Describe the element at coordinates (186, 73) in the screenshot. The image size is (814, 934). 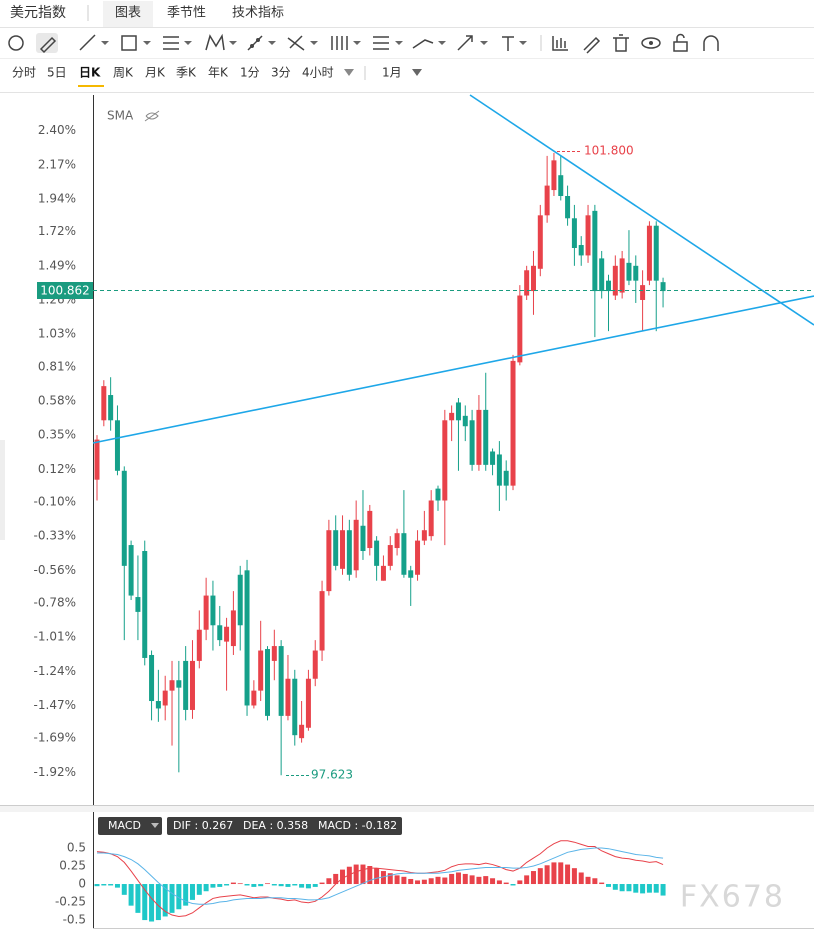
I see `timeframe: 季K` at that location.